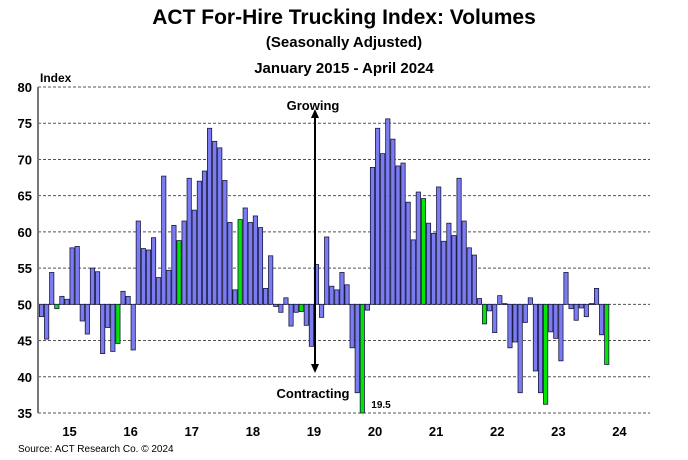  What do you see at coordinates (436, 431) in the screenshot?
I see `x-tick-label: 21` at bounding box center [436, 431].